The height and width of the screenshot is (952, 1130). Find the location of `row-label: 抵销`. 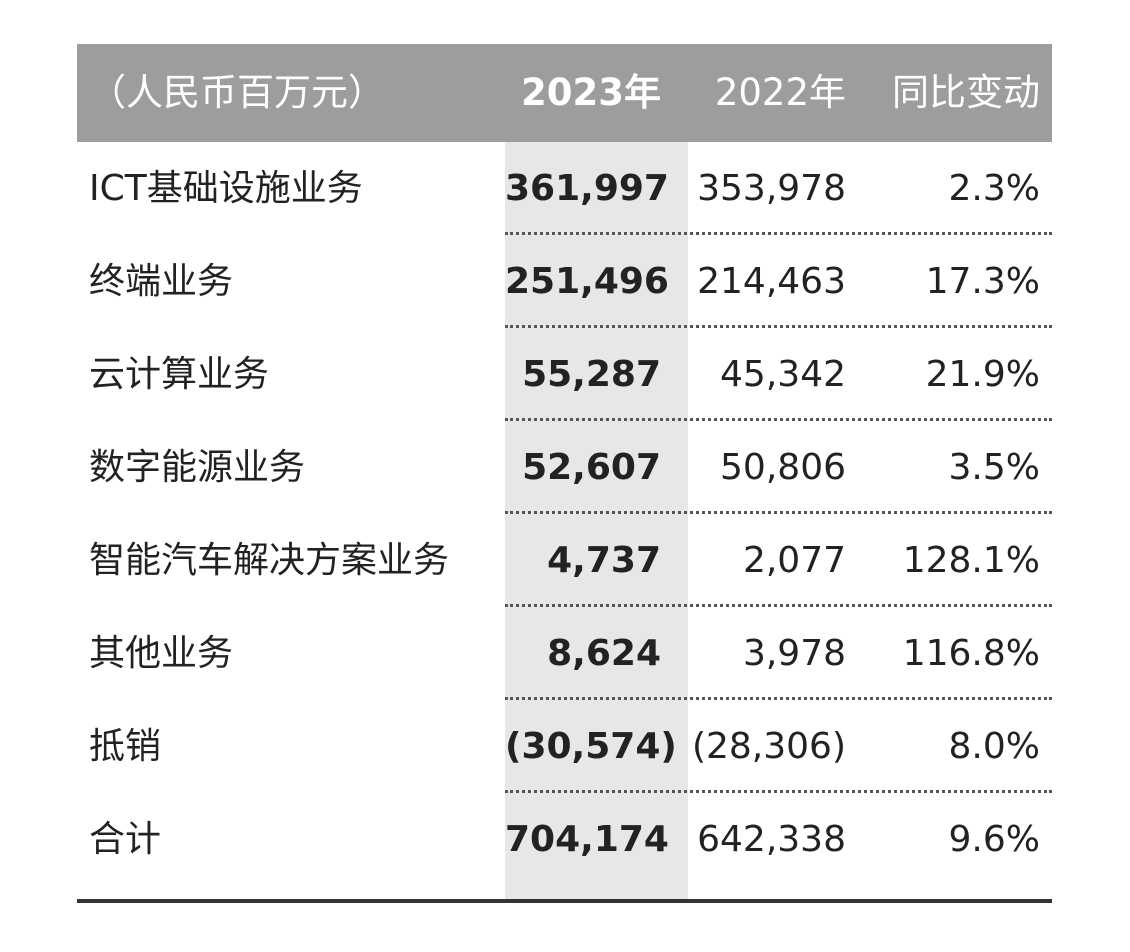

row-label: 抵销 is located at coordinates (125, 746).